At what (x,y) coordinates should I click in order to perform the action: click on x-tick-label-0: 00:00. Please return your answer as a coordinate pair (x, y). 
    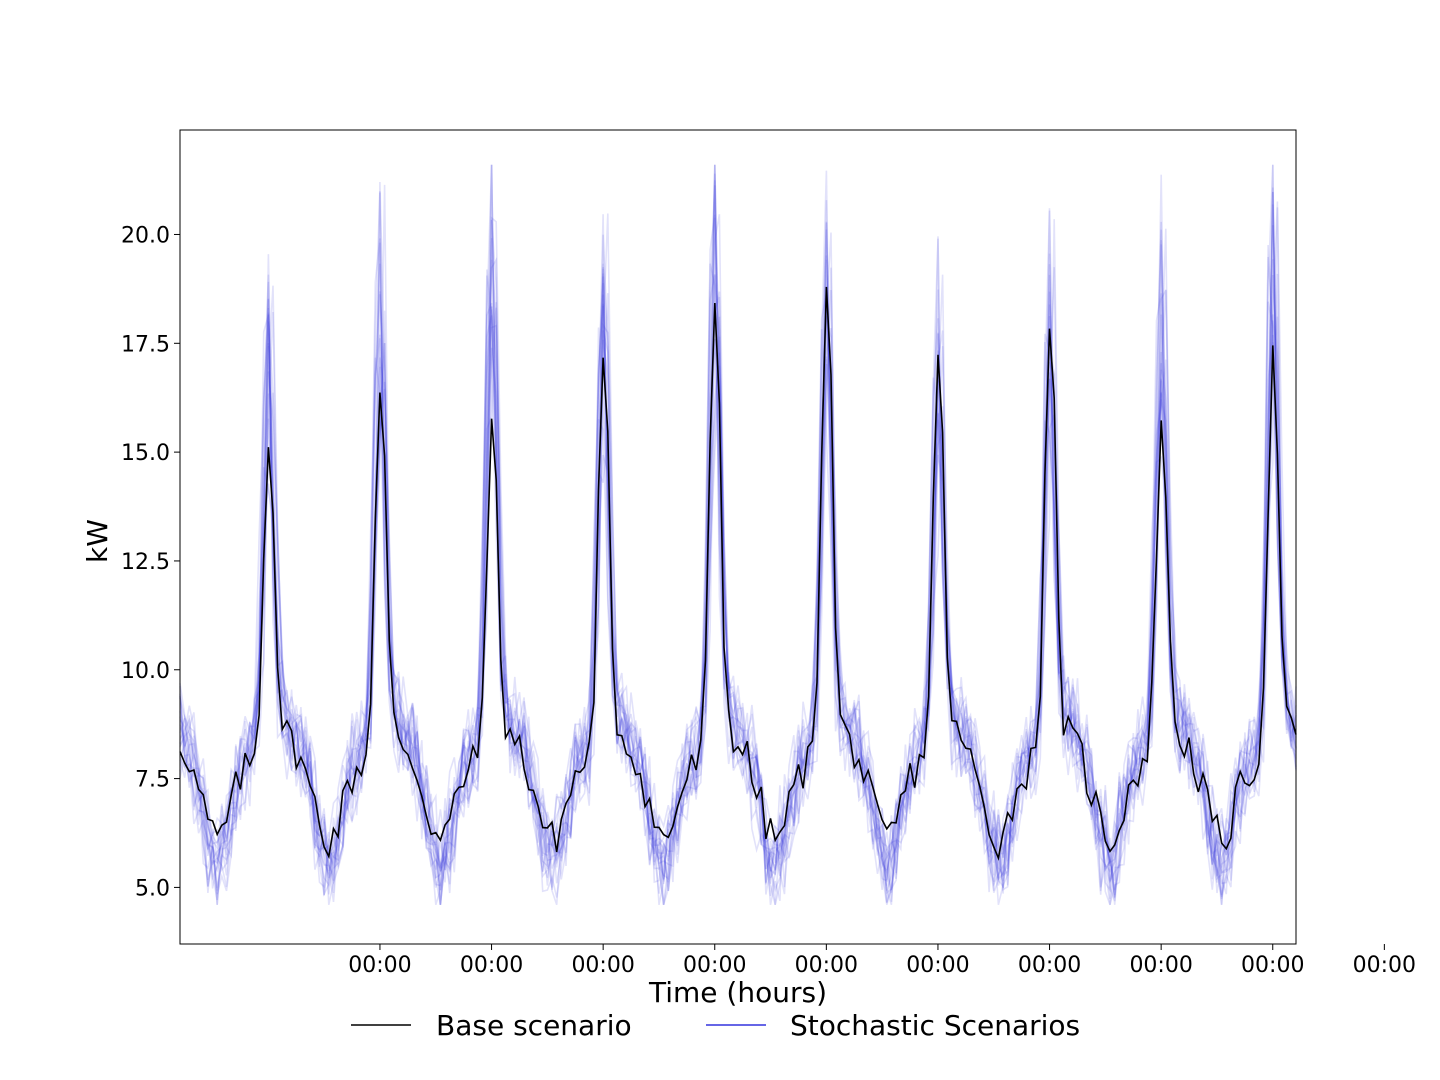
    Looking at the image, I should click on (379, 965).